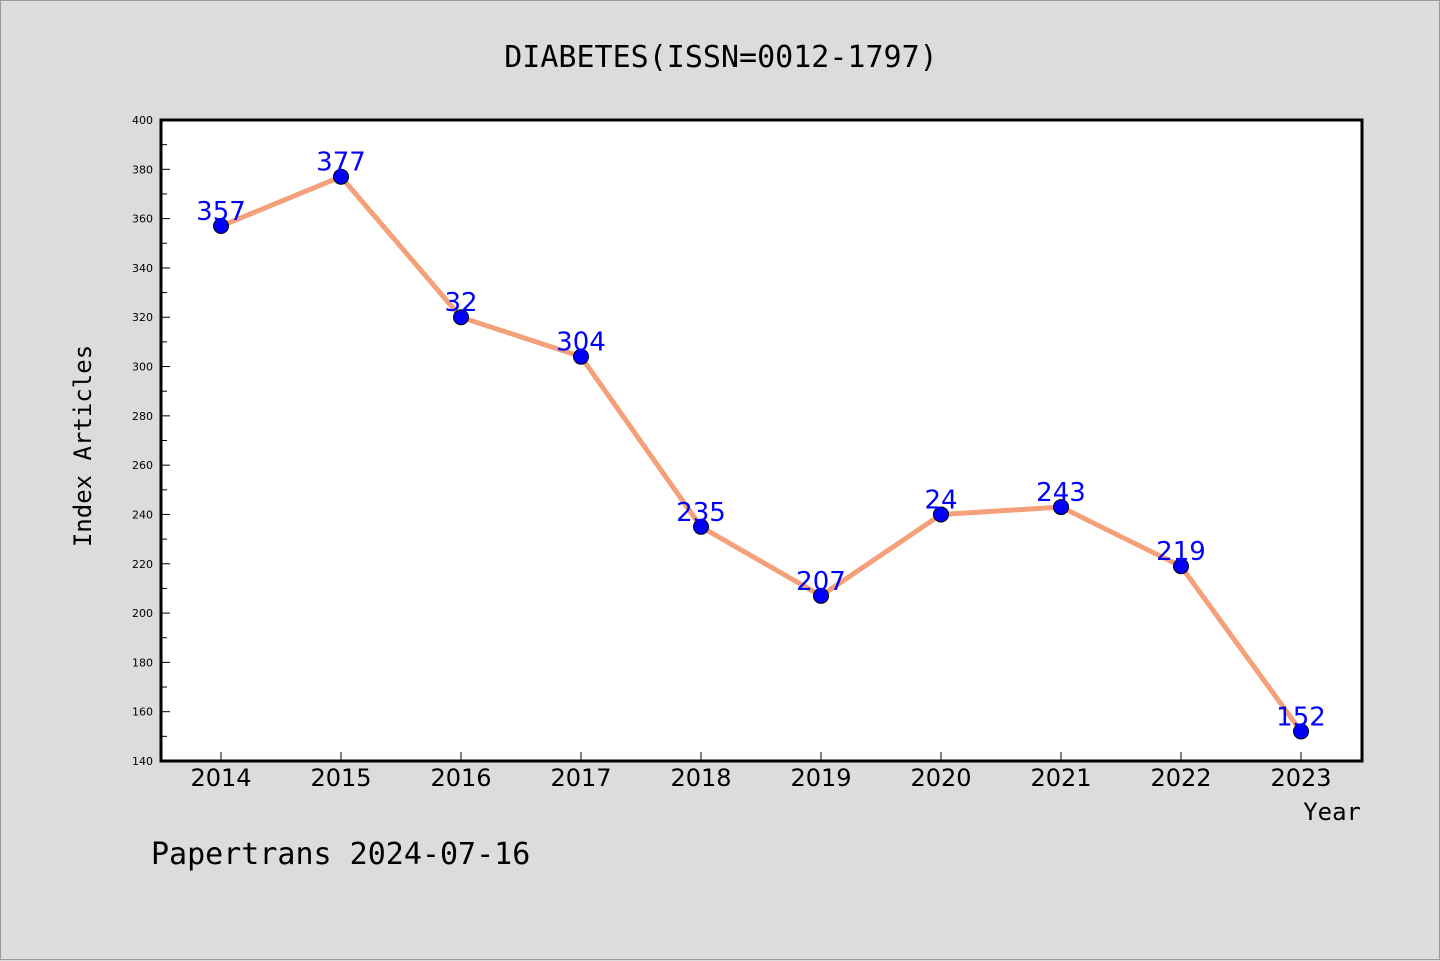 Image resolution: width=1440 pixels, height=961 pixels. I want to click on y-tick-label: 180, so click(142, 662).